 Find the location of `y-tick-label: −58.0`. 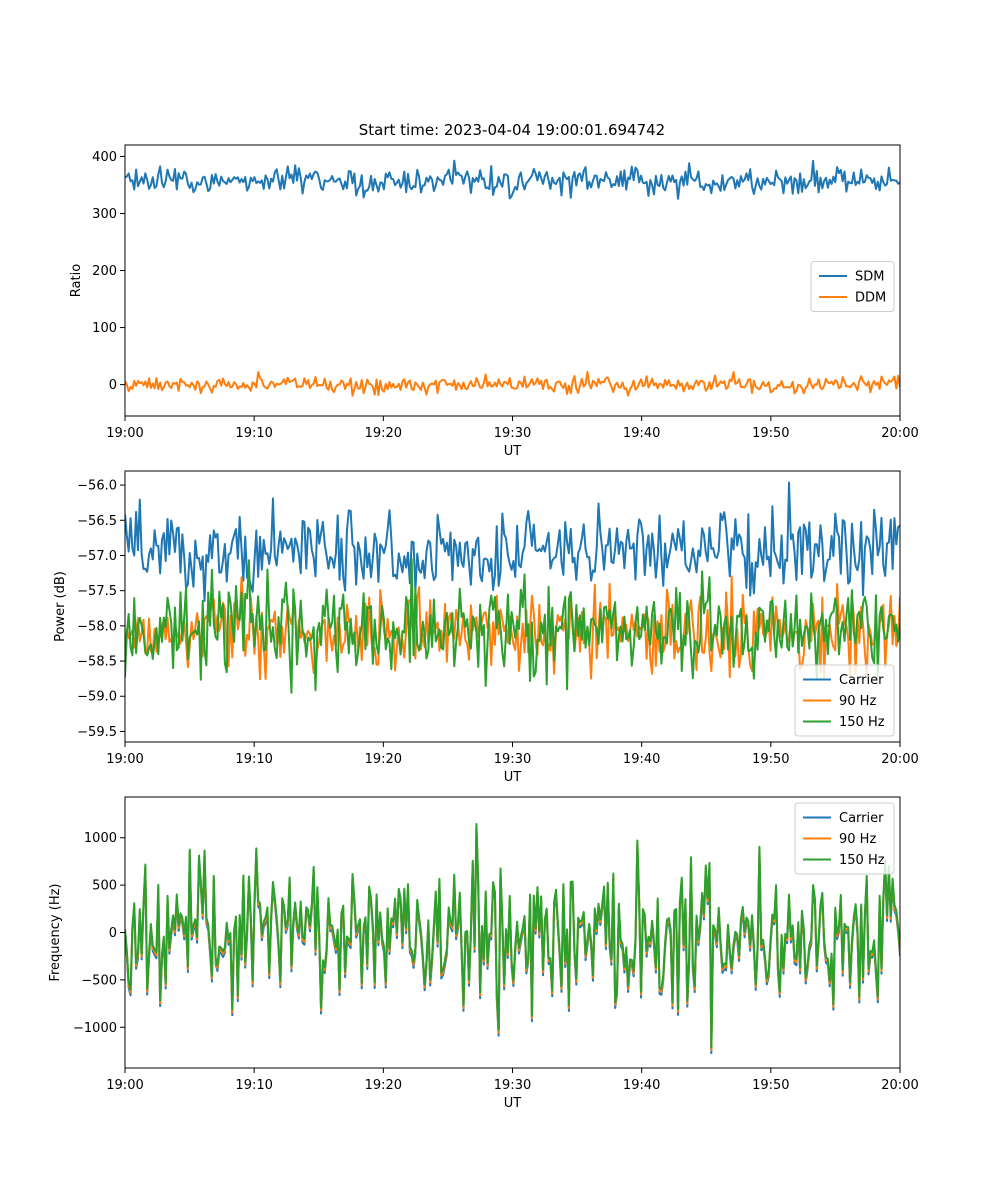

y-tick-label: −58.0 is located at coordinates (97, 626).